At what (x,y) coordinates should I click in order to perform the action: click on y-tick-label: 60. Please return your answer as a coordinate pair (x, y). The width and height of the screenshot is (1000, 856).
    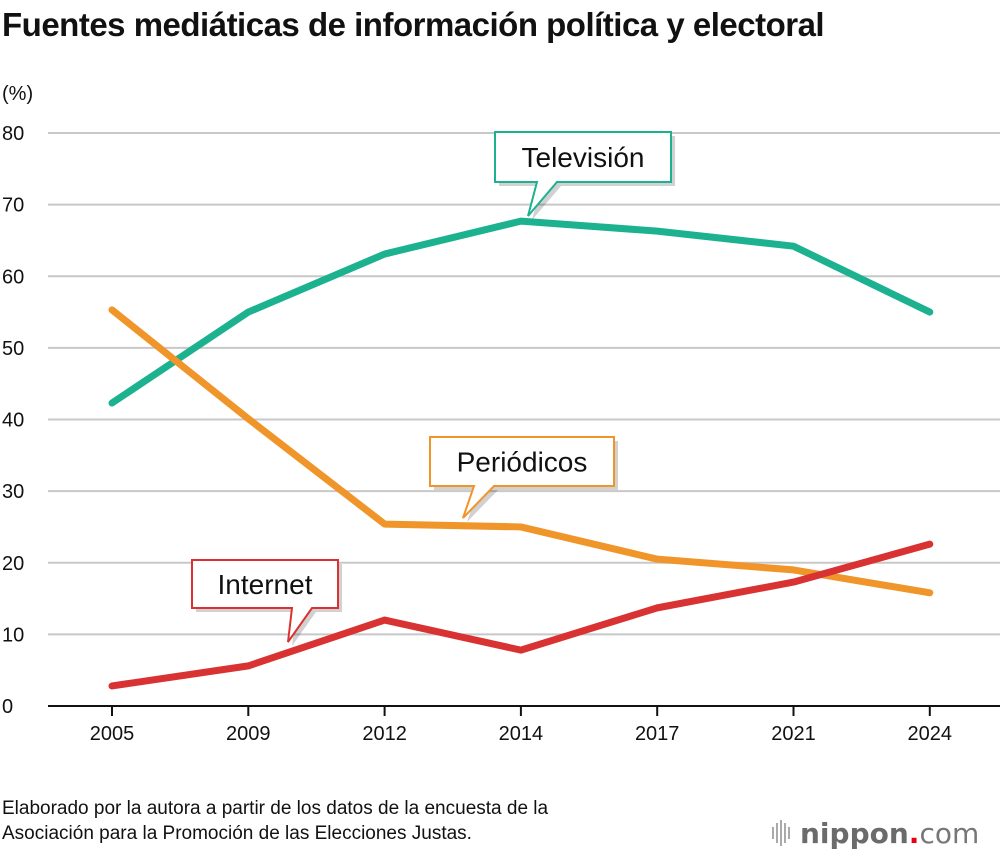
    Looking at the image, I should click on (13, 277).